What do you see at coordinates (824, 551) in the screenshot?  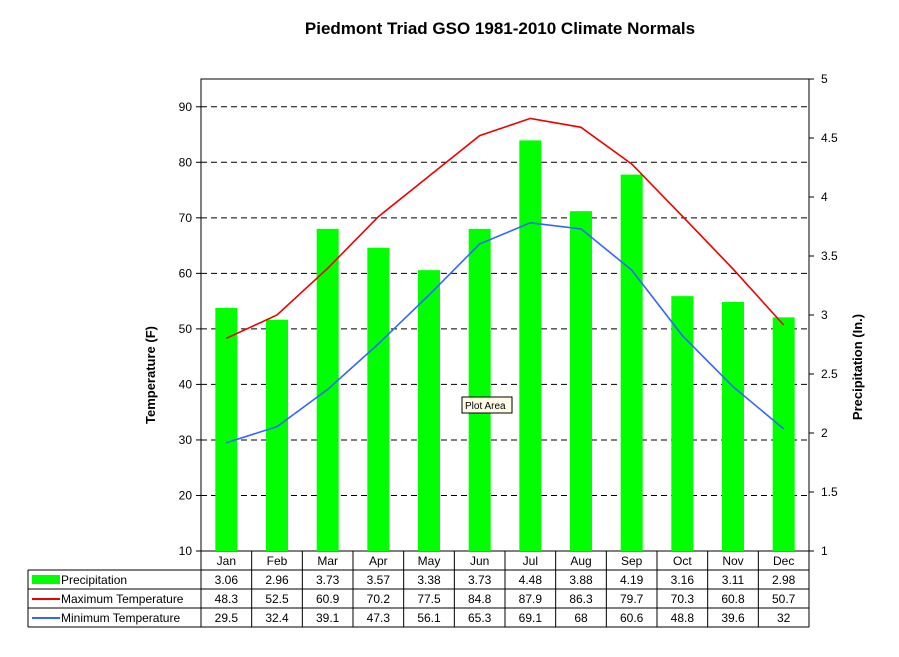 I see `right-tick-label: 1` at bounding box center [824, 551].